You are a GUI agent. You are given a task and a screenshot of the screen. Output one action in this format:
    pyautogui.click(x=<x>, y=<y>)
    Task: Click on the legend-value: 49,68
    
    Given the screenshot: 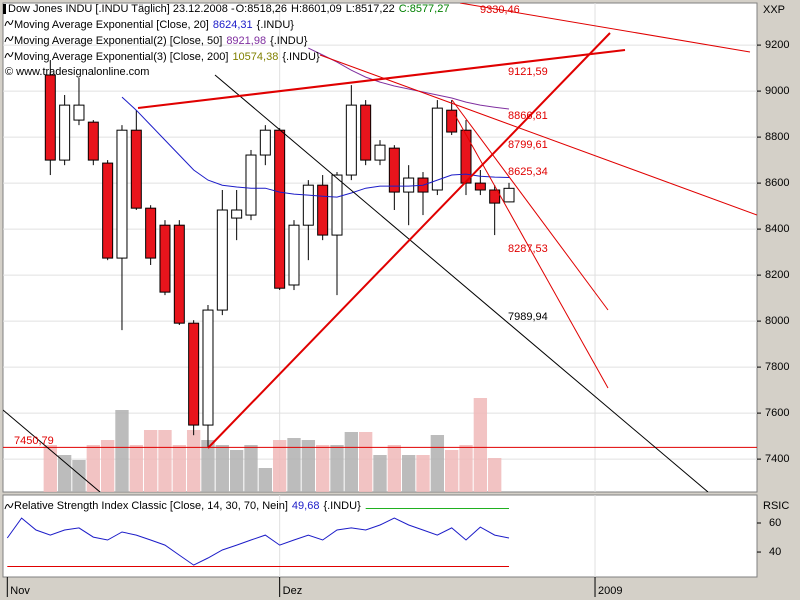 What is the action you would take?
    pyautogui.click(x=306, y=506)
    